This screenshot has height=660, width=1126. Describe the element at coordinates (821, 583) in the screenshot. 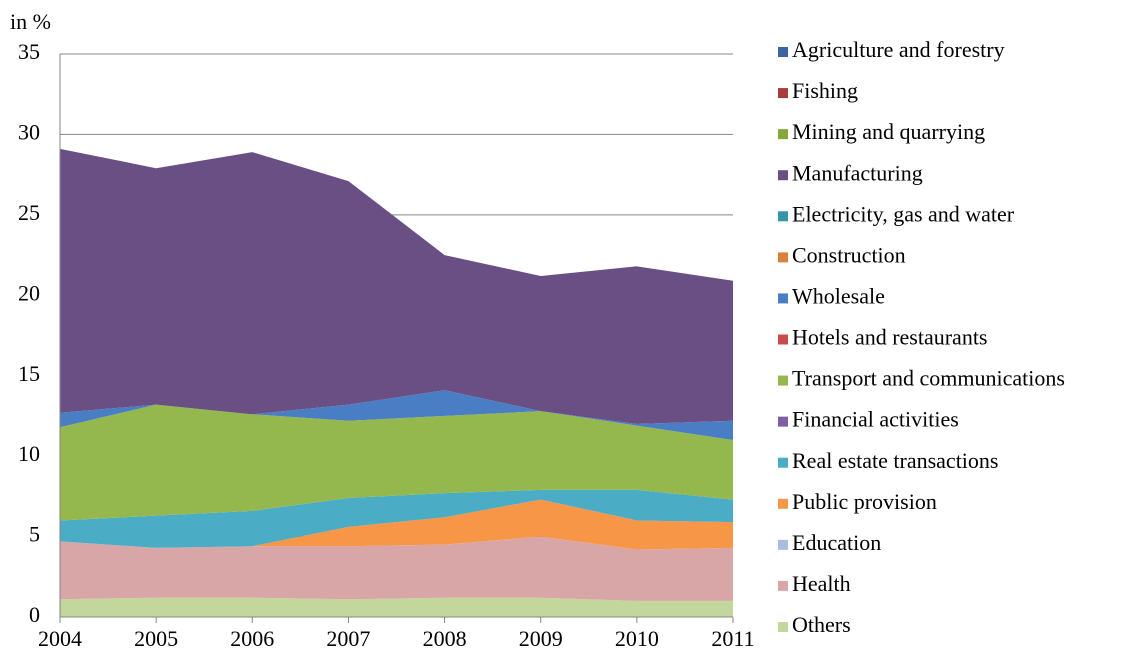

I see `legend-label: Health` at that location.